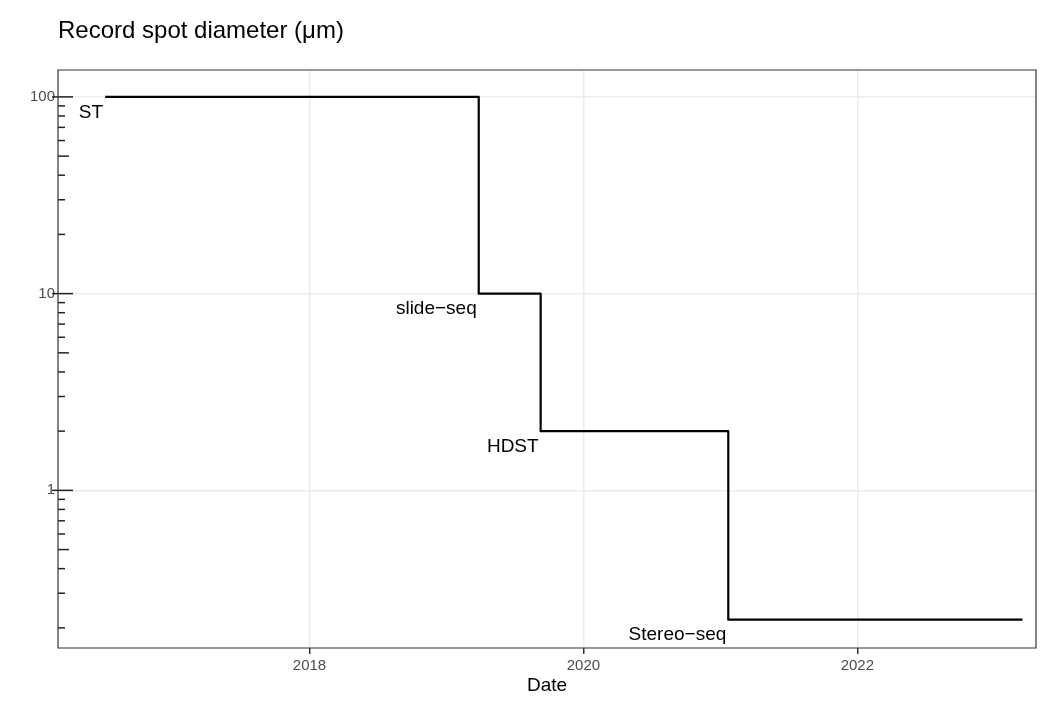  Describe the element at coordinates (547, 685) in the screenshot. I see `x-axis-title: Date` at that location.